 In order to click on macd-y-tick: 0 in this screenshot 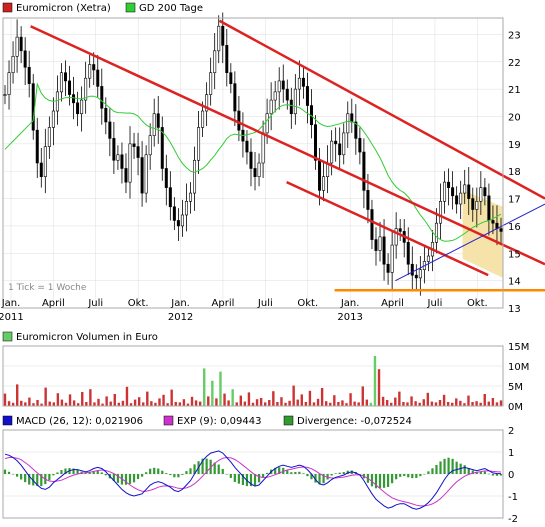, I will do `click(511, 475)`.